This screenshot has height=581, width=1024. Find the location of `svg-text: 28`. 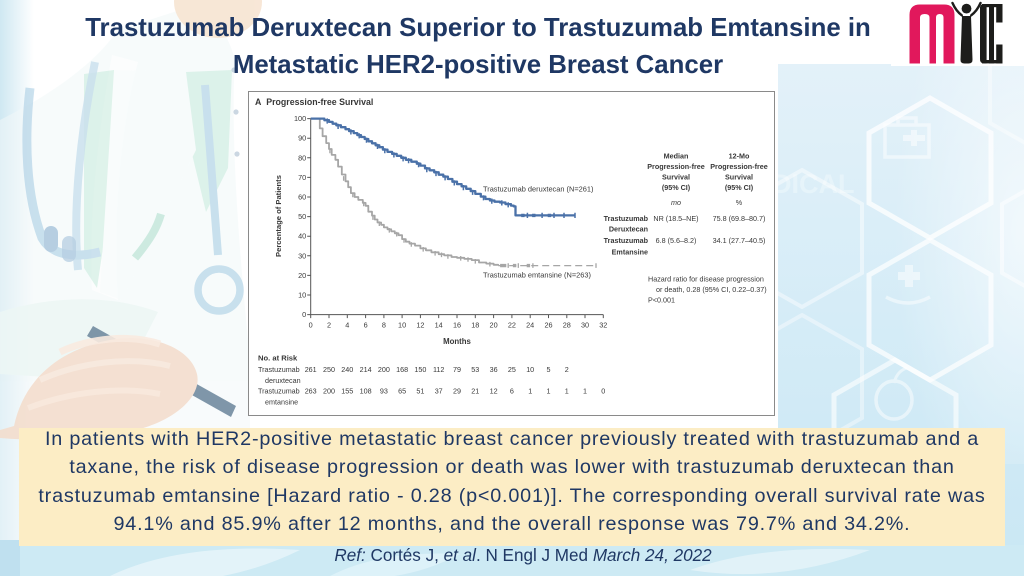

svg-text: 28 is located at coordinates (567, 324).